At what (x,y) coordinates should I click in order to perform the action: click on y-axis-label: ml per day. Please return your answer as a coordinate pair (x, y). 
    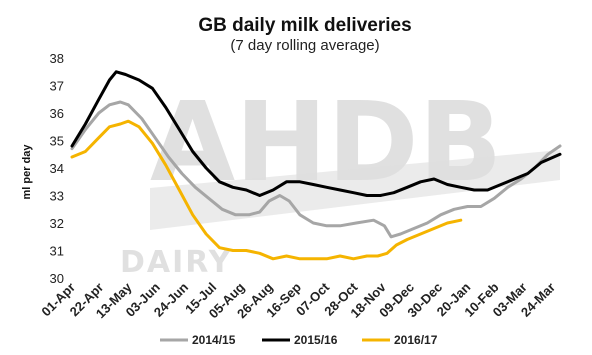
    Looking at the image, I should click on (27, 172).